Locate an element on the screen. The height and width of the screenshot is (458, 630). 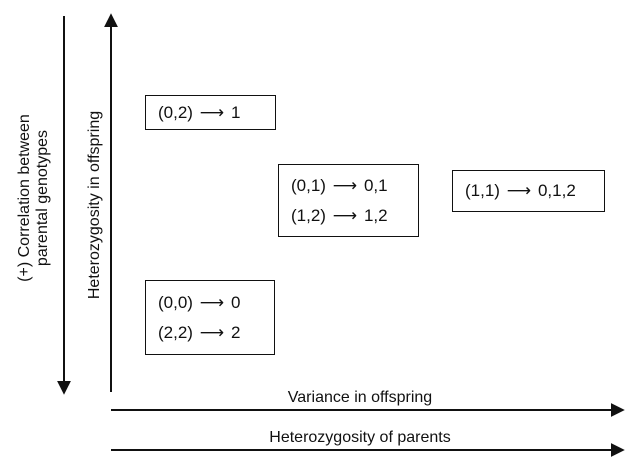
offspring-variance-label: Variance in offspring is located at coordinates (360, 397).